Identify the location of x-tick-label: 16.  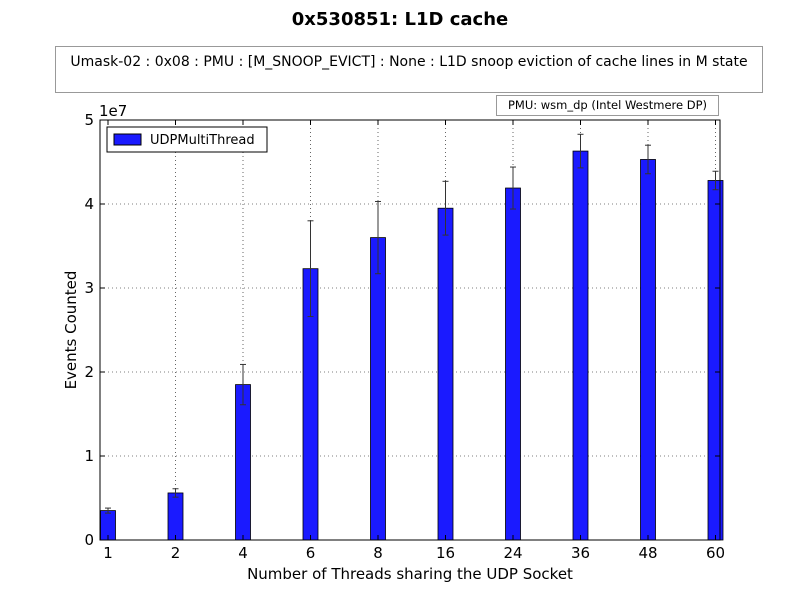
(445, 553).